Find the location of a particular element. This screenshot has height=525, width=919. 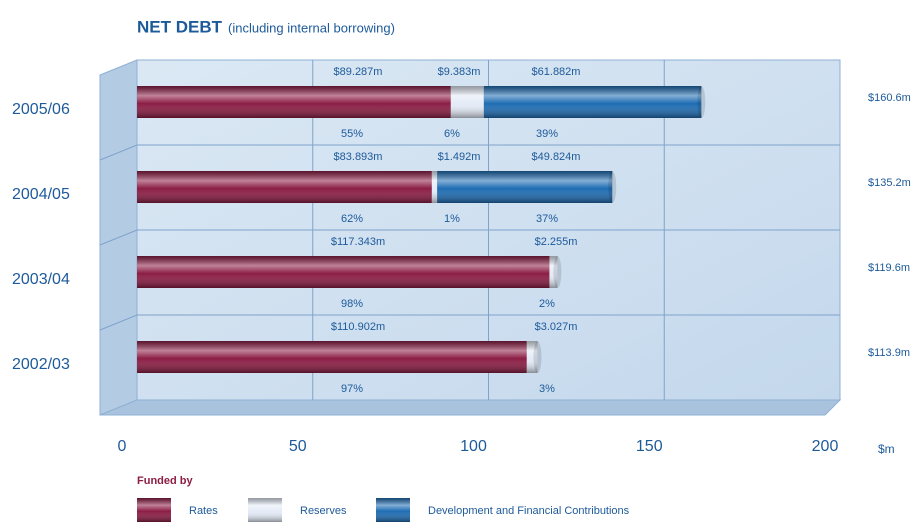

value-label: $1.492m is located at coordinates (459, 157).